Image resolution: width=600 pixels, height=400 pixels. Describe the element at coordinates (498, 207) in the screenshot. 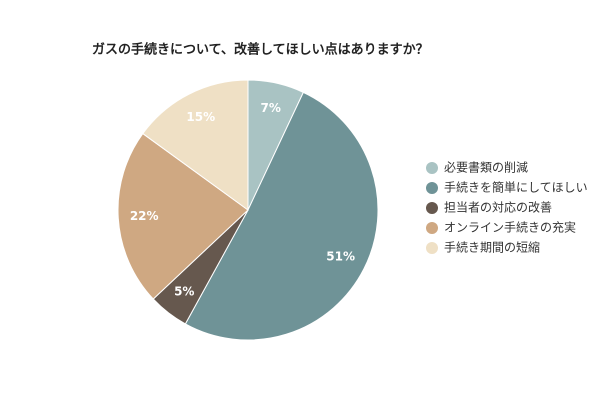

I see `legend-label: 担当者の対応の改善` at that location.